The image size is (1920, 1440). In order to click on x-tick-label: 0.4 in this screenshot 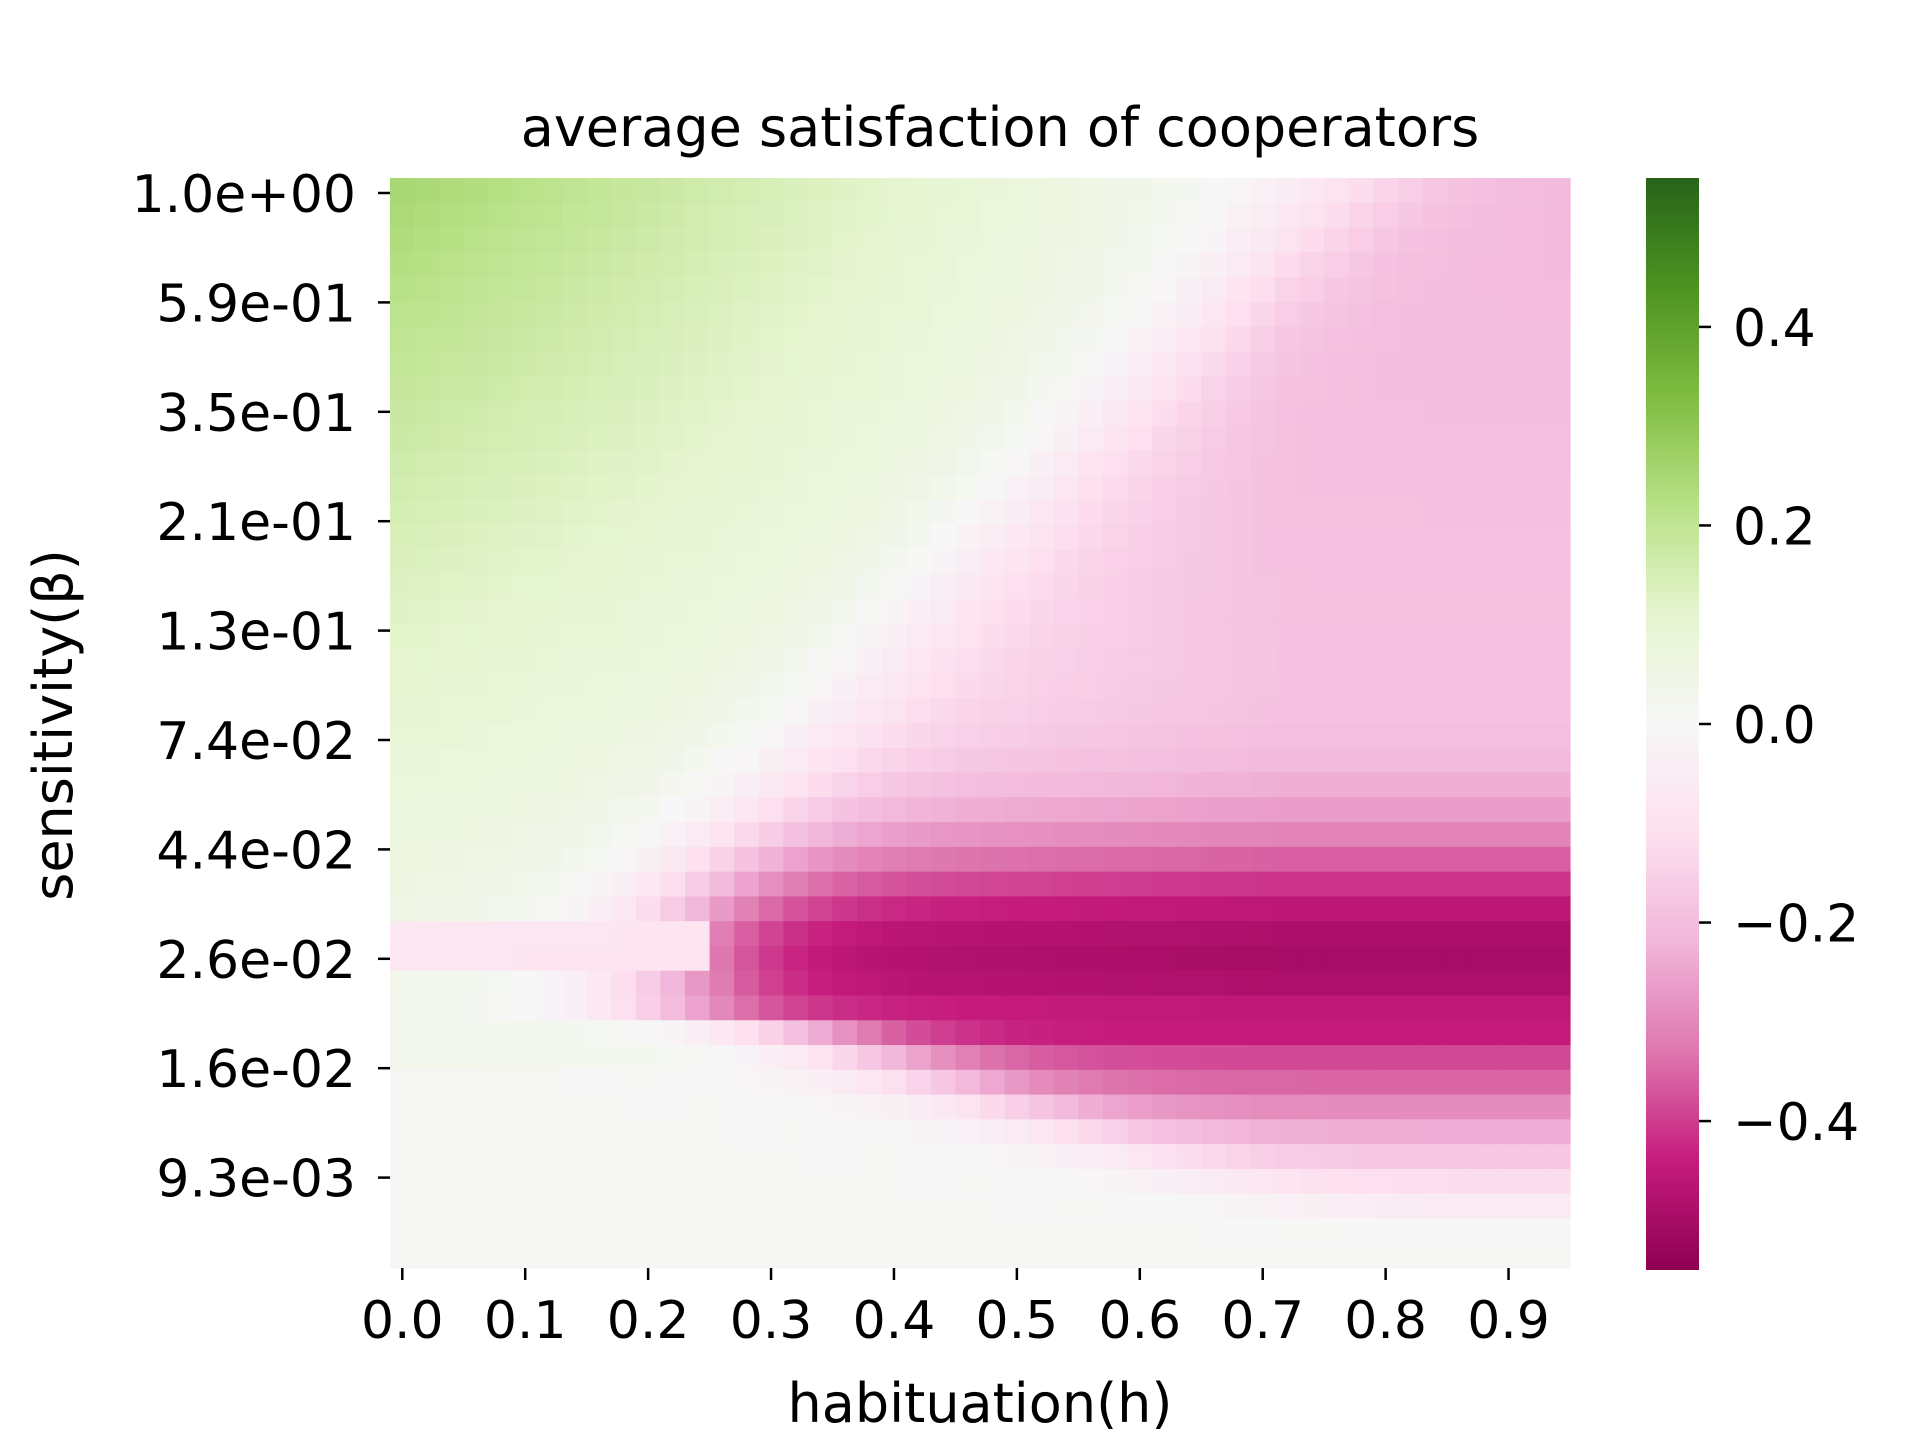, I will do `click(894, 1321)`.